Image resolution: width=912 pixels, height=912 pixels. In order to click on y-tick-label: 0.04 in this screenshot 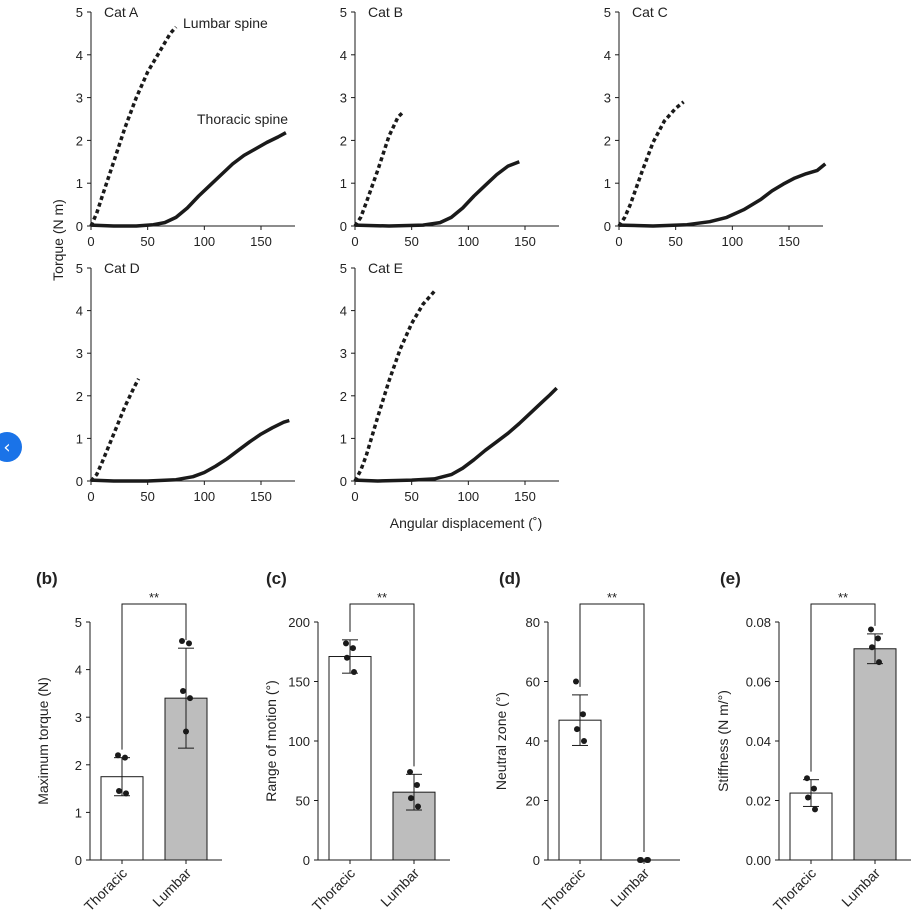, I will do `click(758, 741)`.